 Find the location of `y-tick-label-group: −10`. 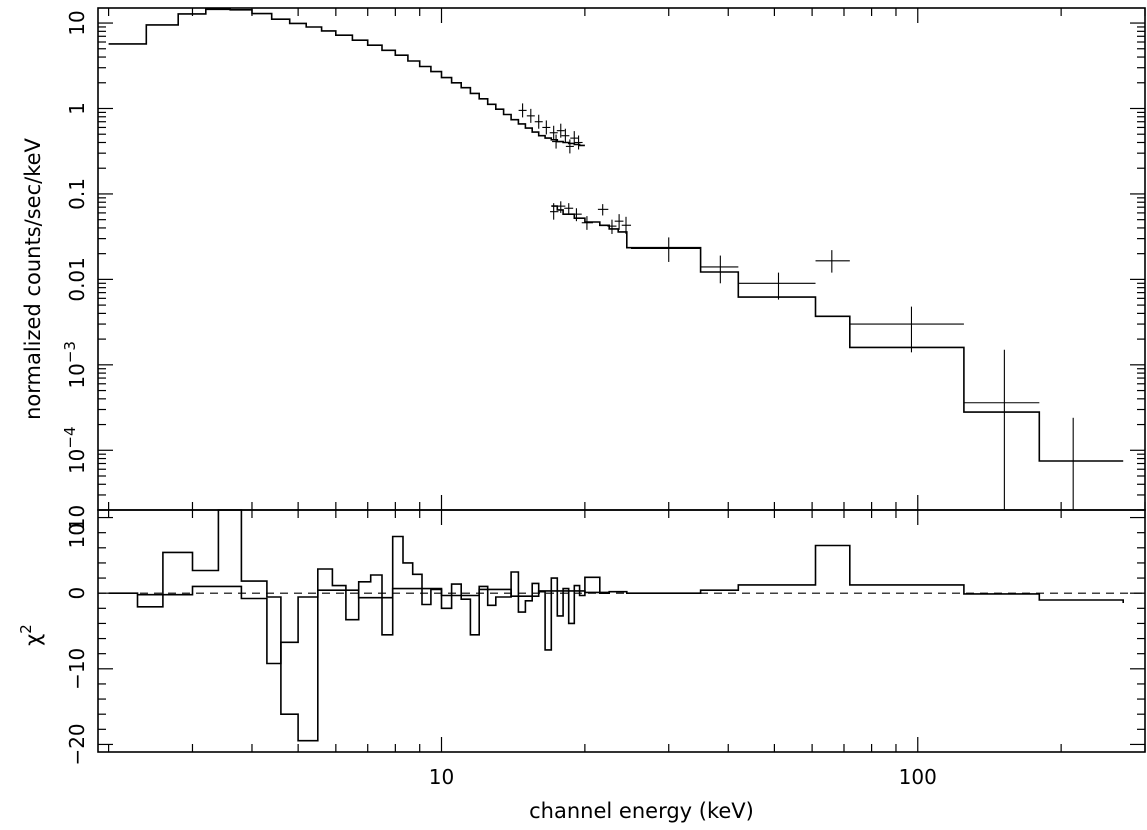

y-tick-label-group: −10 is located at coordinates (77, 669).